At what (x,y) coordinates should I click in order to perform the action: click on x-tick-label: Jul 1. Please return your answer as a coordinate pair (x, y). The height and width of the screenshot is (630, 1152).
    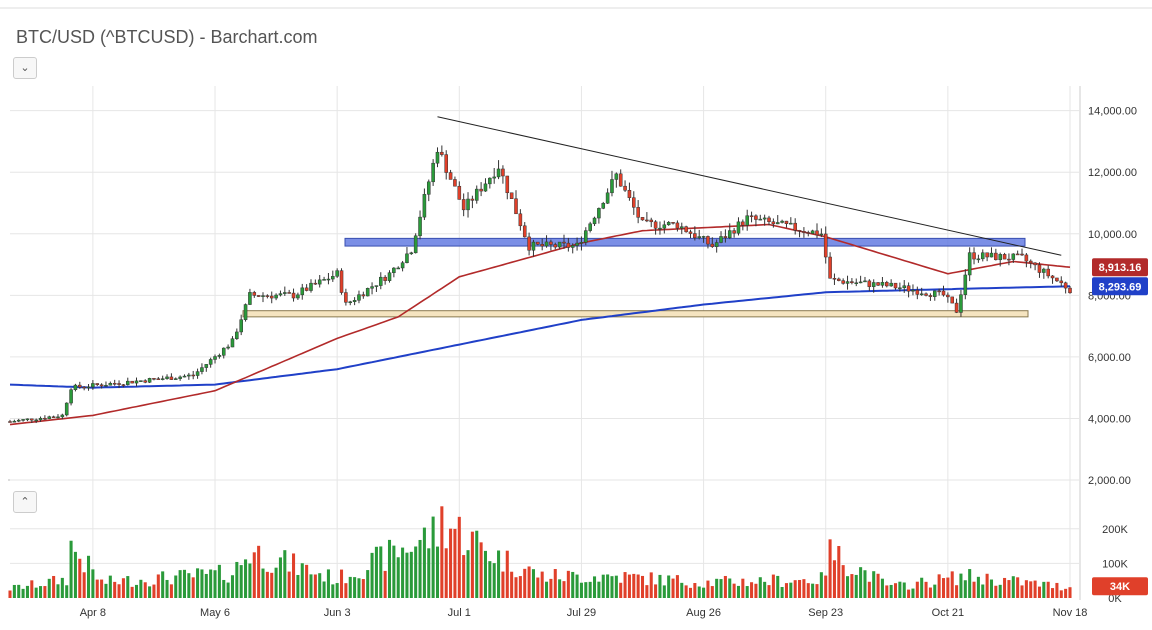
    Looking at the image, I should click on (459, 613).